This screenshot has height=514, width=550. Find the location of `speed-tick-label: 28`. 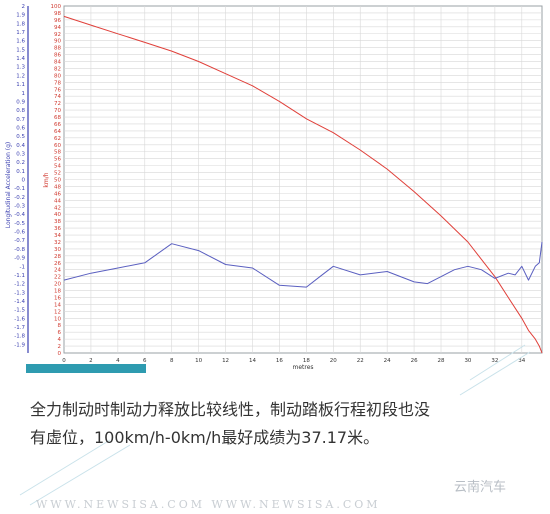

speed-tick-label: 28 is located at coordinates (57, 257).